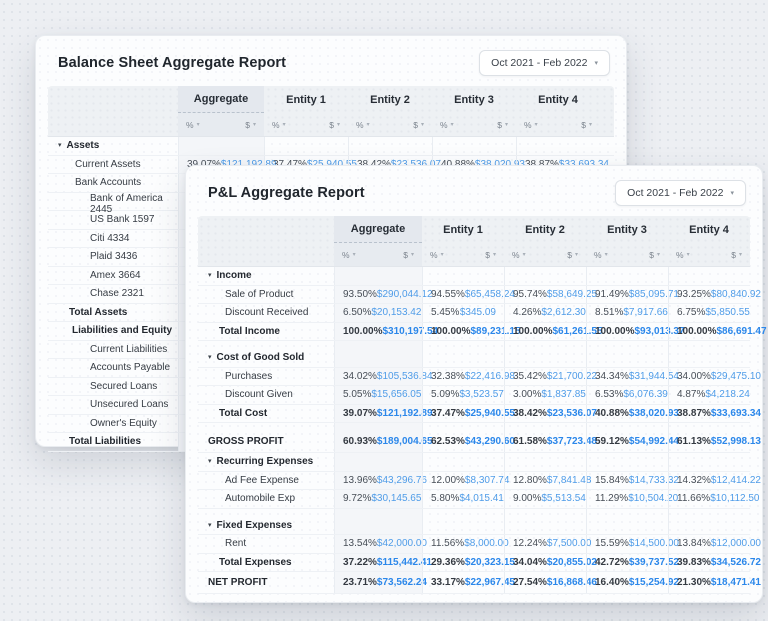  What do you see at coordinates (680, 193) in the screenshot?
I see `pl-date-range-dropdown: Oct 2021 - Feb 2022 ▾` at bounding box center [680, 193].